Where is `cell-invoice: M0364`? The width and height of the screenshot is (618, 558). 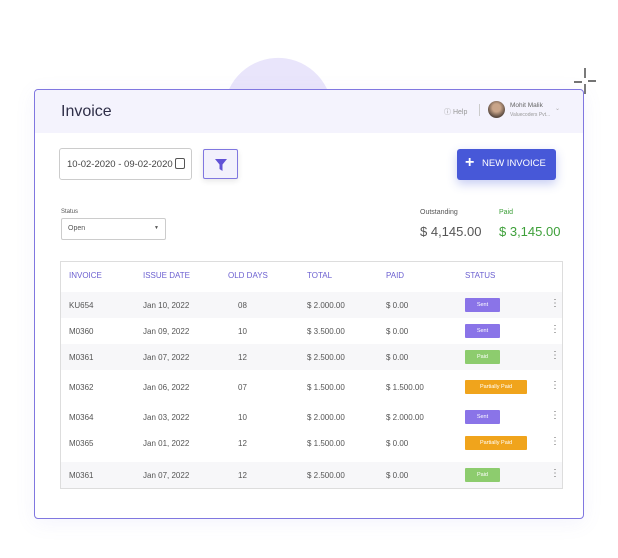
cell-invoice: M0364 is located at coordinates (81, 417).